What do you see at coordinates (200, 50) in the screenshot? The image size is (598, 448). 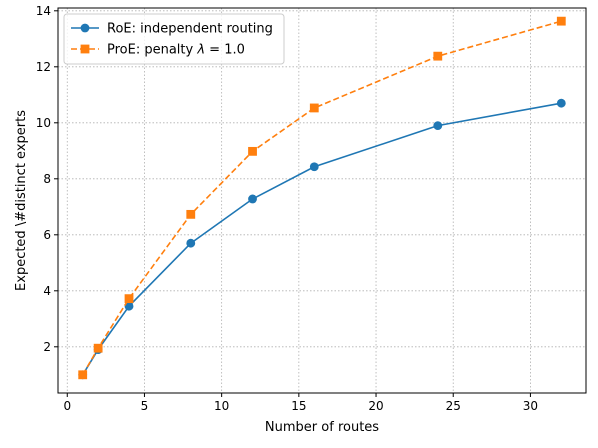 I see `legend-proe-lambda-symbol: λ` at bounding box center [200, 50].